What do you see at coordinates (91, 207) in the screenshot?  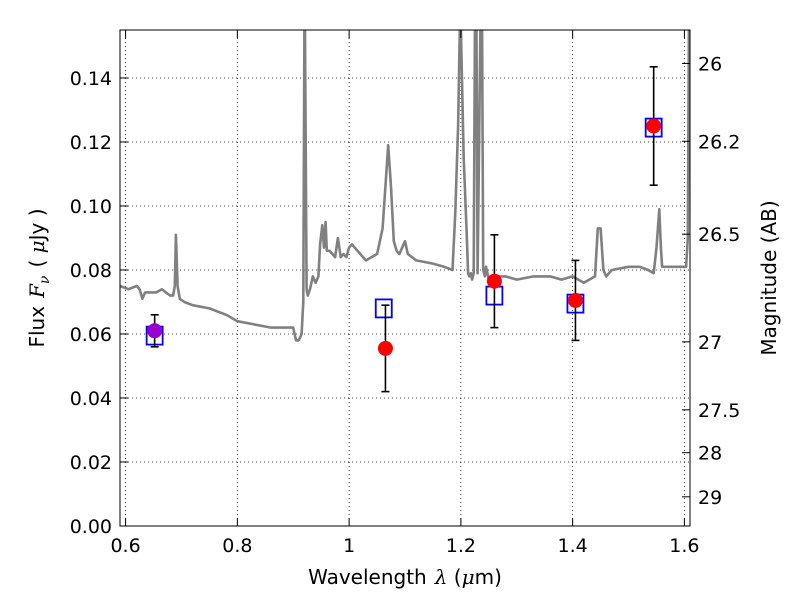 I see `y-tick-label: 0.10` at bounding box center [91, 207].